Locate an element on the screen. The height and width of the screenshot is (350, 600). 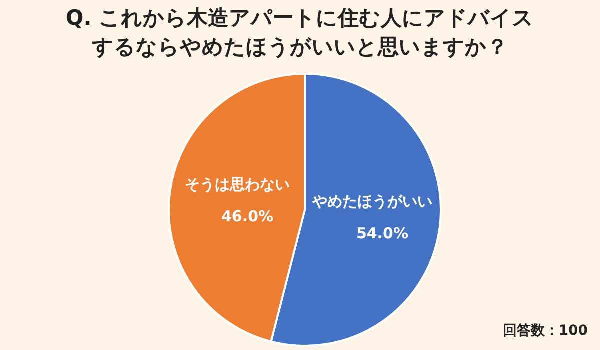
chart-title: Q. これから木造アパートに住む人にアドバイスするならやめたほうがいいと思いますか？ is located at coordinates (300, 33).